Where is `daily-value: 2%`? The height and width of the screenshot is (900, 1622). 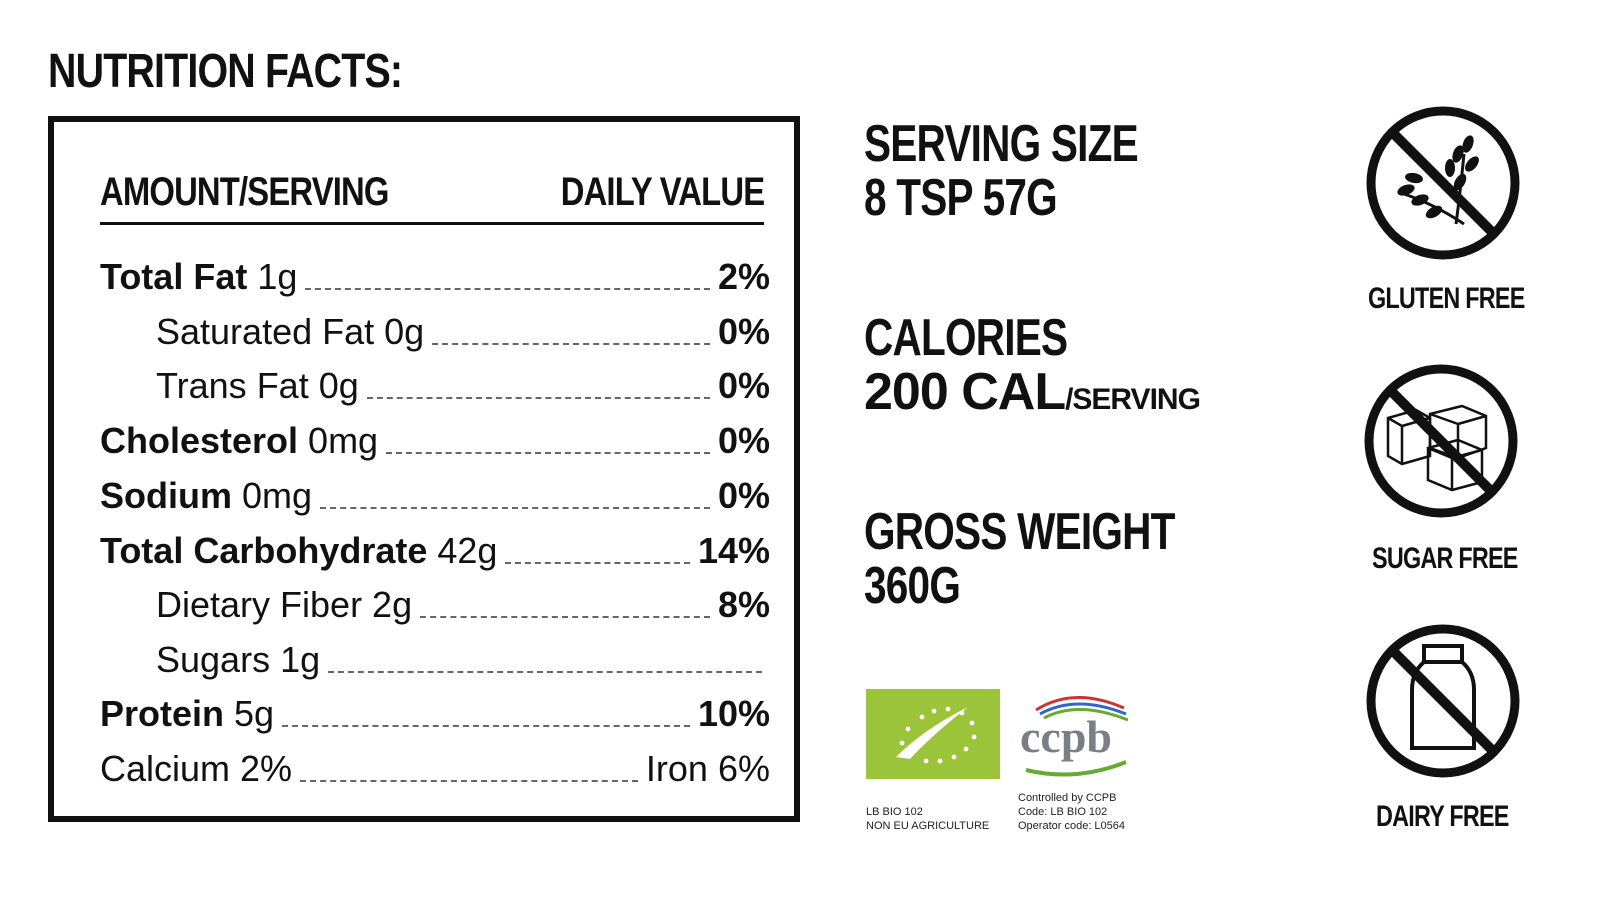 daily-value: 2% is located at coordinates (743, 276).